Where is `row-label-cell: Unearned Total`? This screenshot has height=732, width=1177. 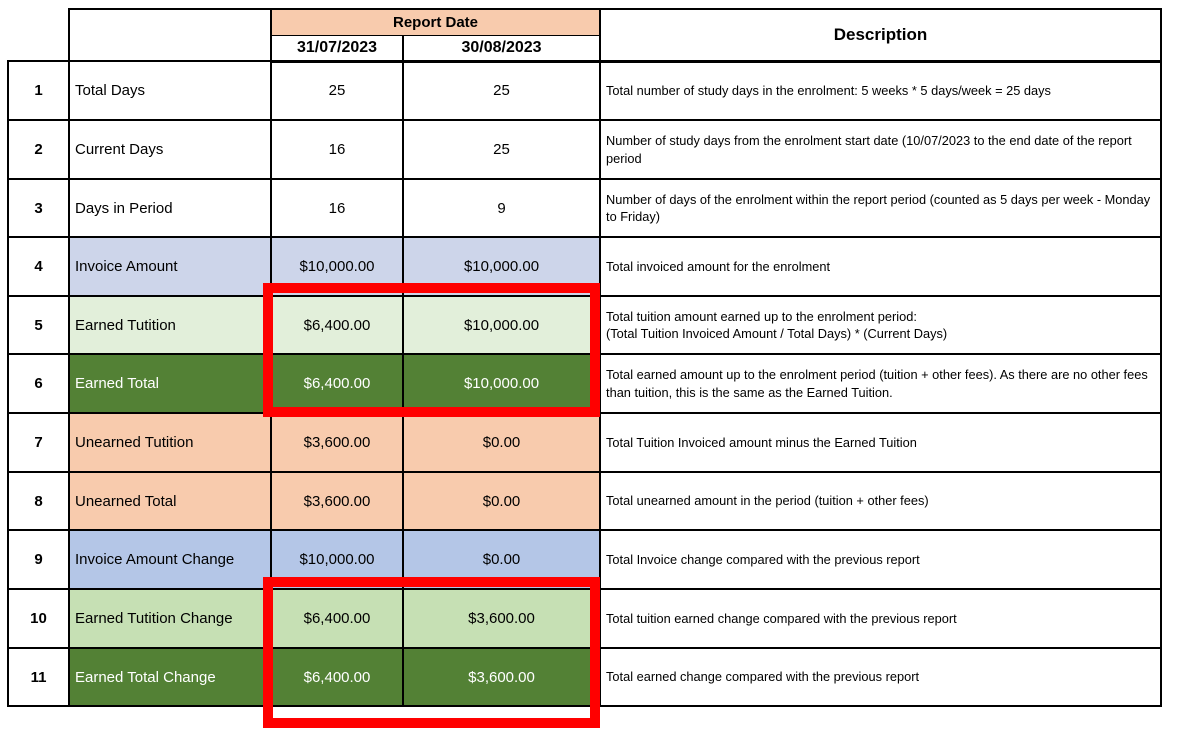
row-label-cell: Unearned Total is located at coordinates (170, 501).